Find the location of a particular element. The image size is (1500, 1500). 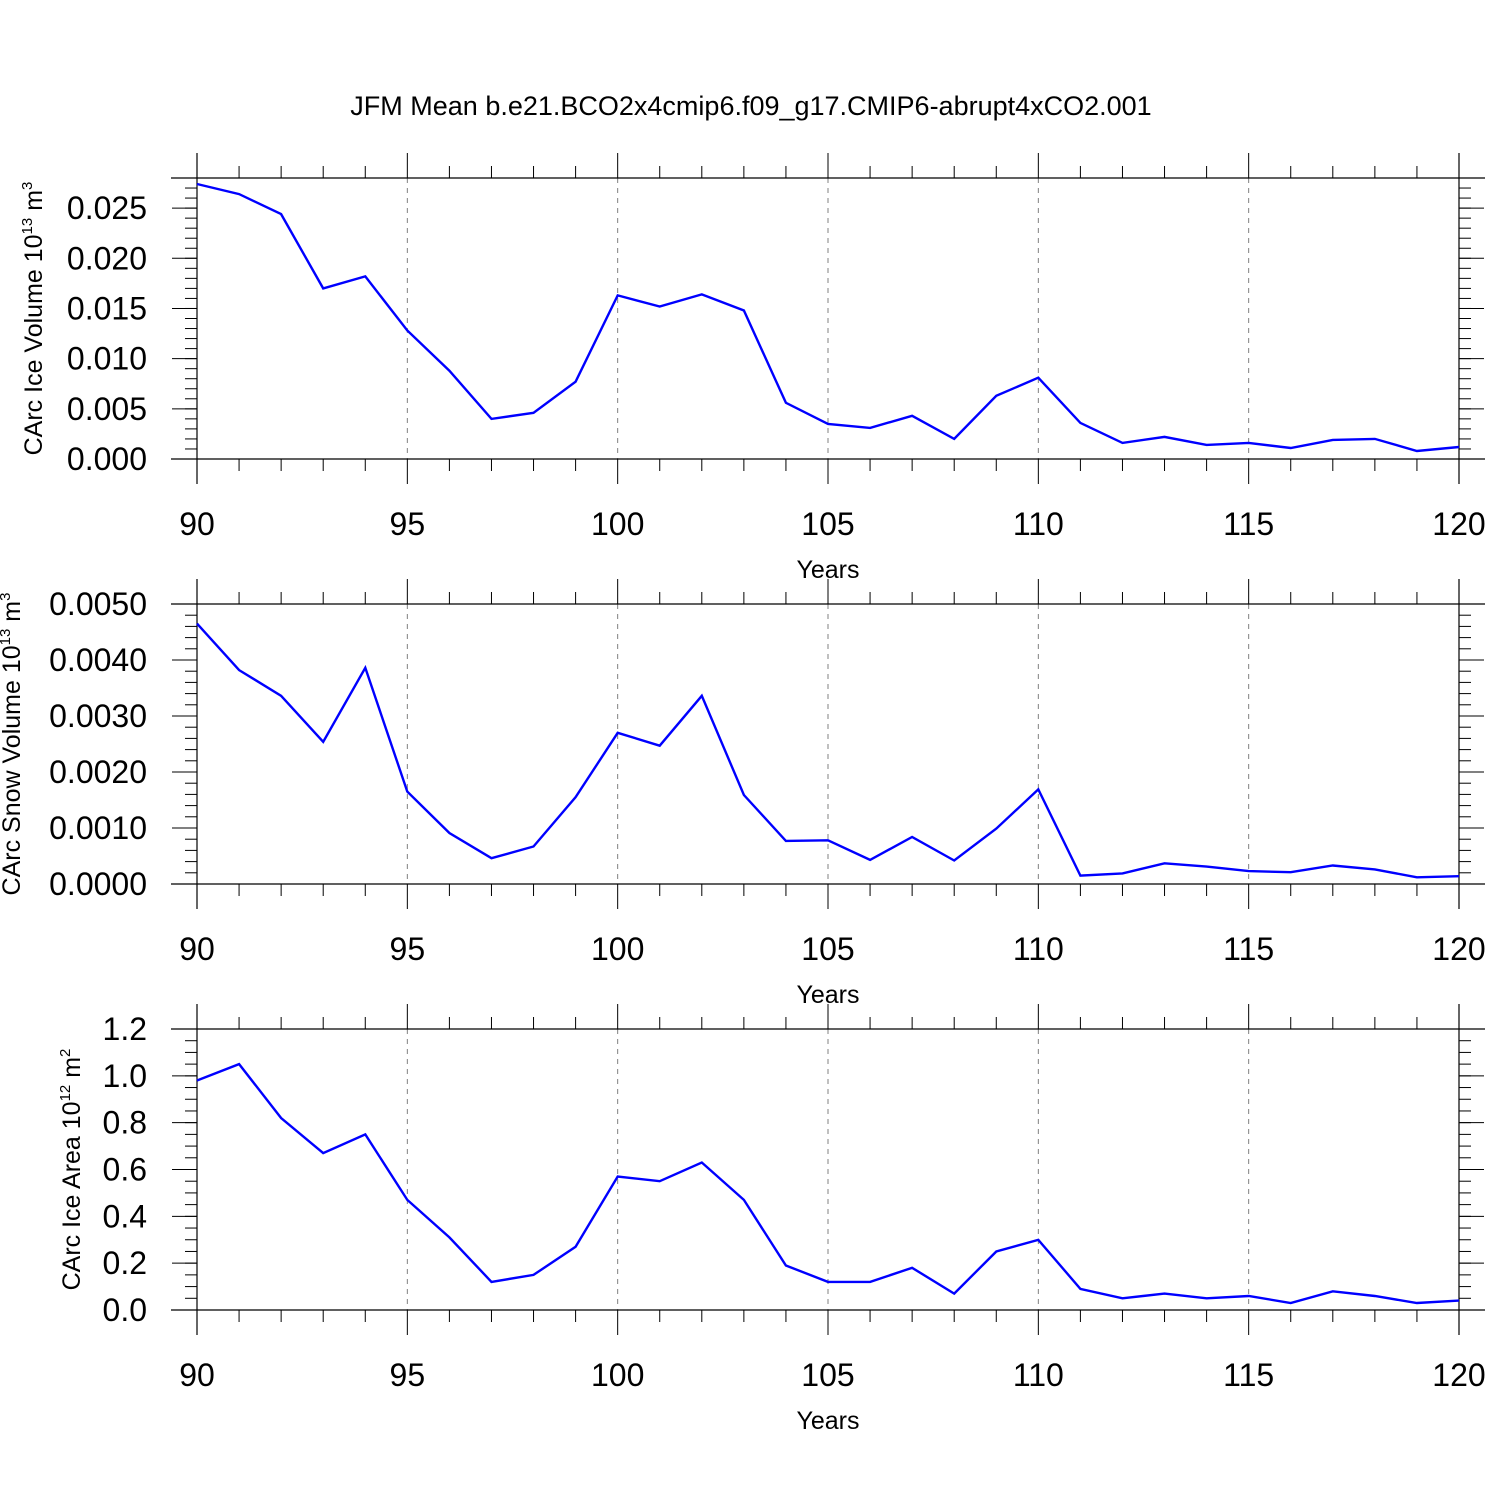

y-axis-label-superscript: 12 is located at coordinates (65, 1093).